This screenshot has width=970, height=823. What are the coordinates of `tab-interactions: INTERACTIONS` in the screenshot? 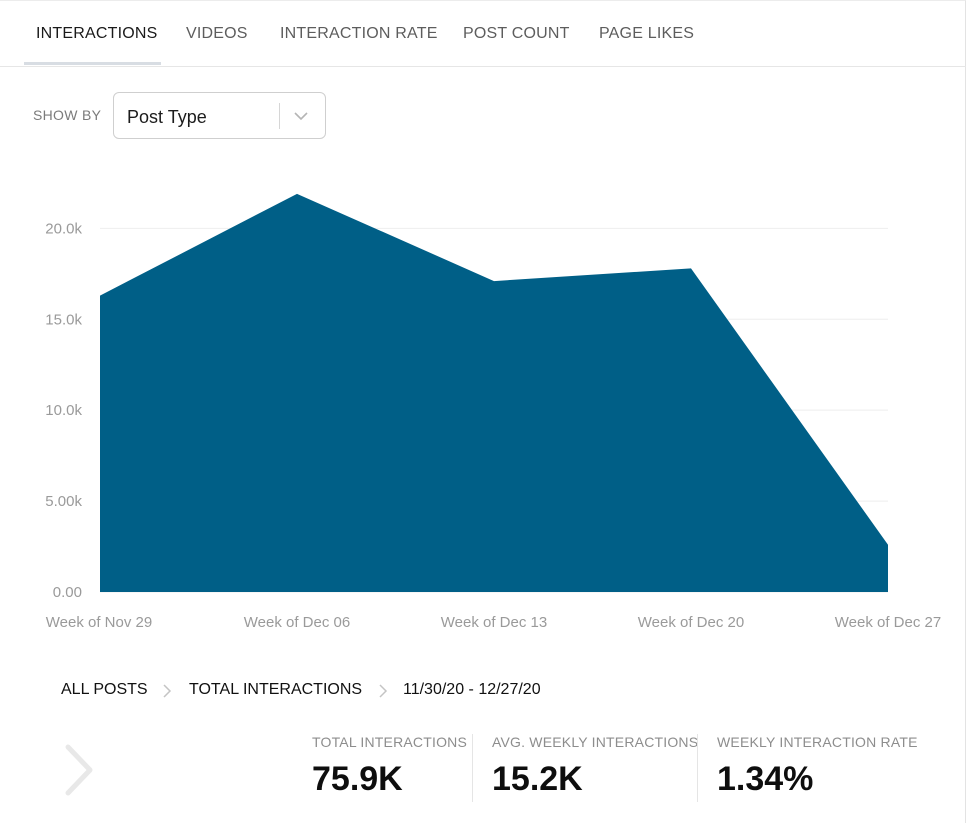 It's located at (97, 33).